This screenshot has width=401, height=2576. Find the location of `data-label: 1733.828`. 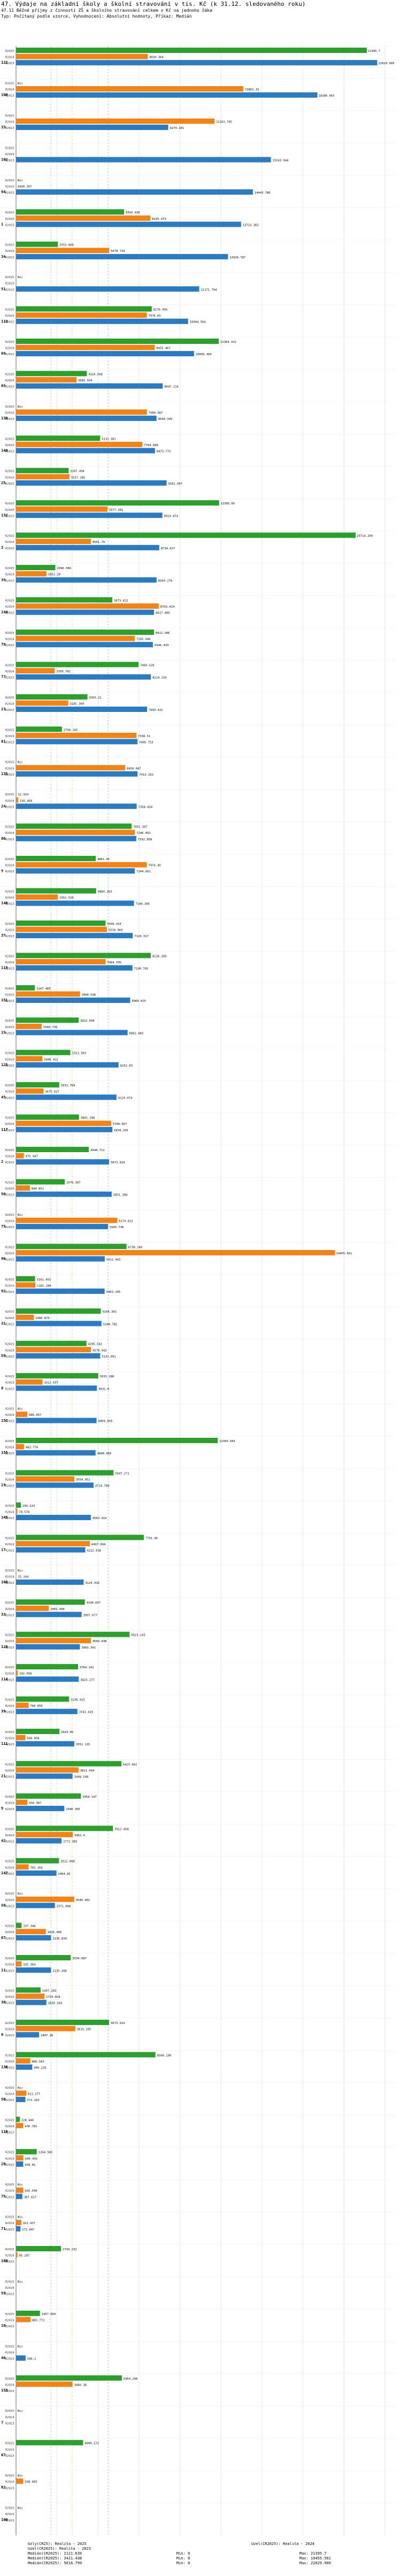

data-label: 1733.828 is located at coordinates (53, 1997).